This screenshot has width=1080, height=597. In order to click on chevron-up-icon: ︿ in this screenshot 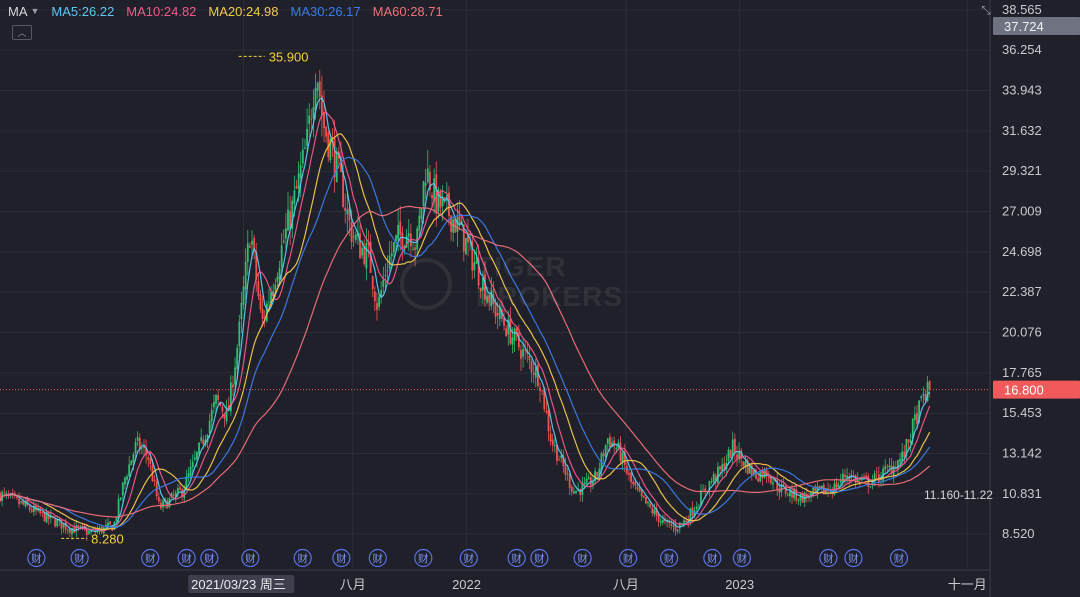, I will do `click(22, 33)`.